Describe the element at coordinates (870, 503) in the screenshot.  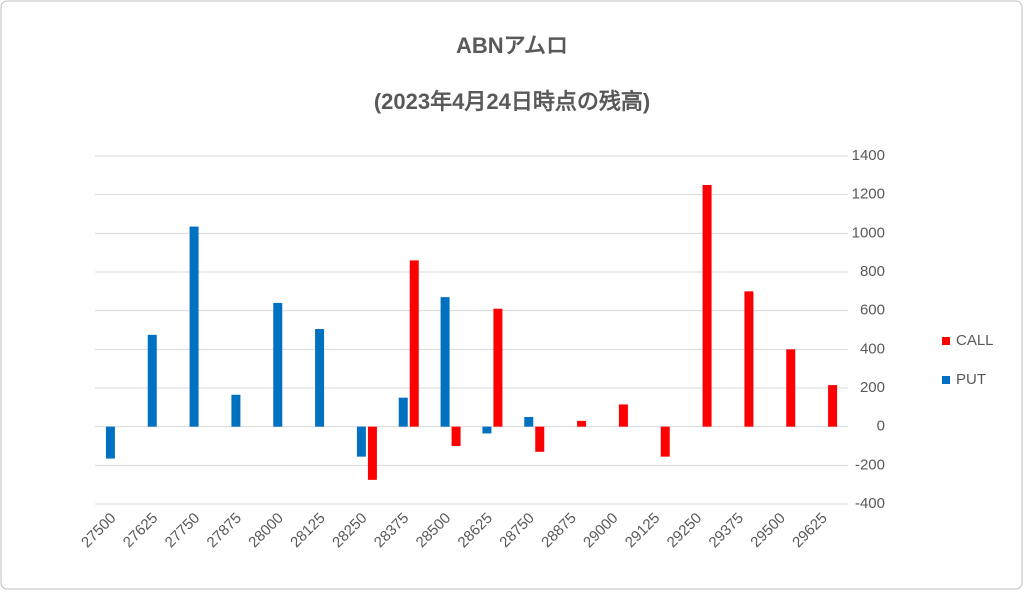
I see `y-tick-label: -400` at that location.